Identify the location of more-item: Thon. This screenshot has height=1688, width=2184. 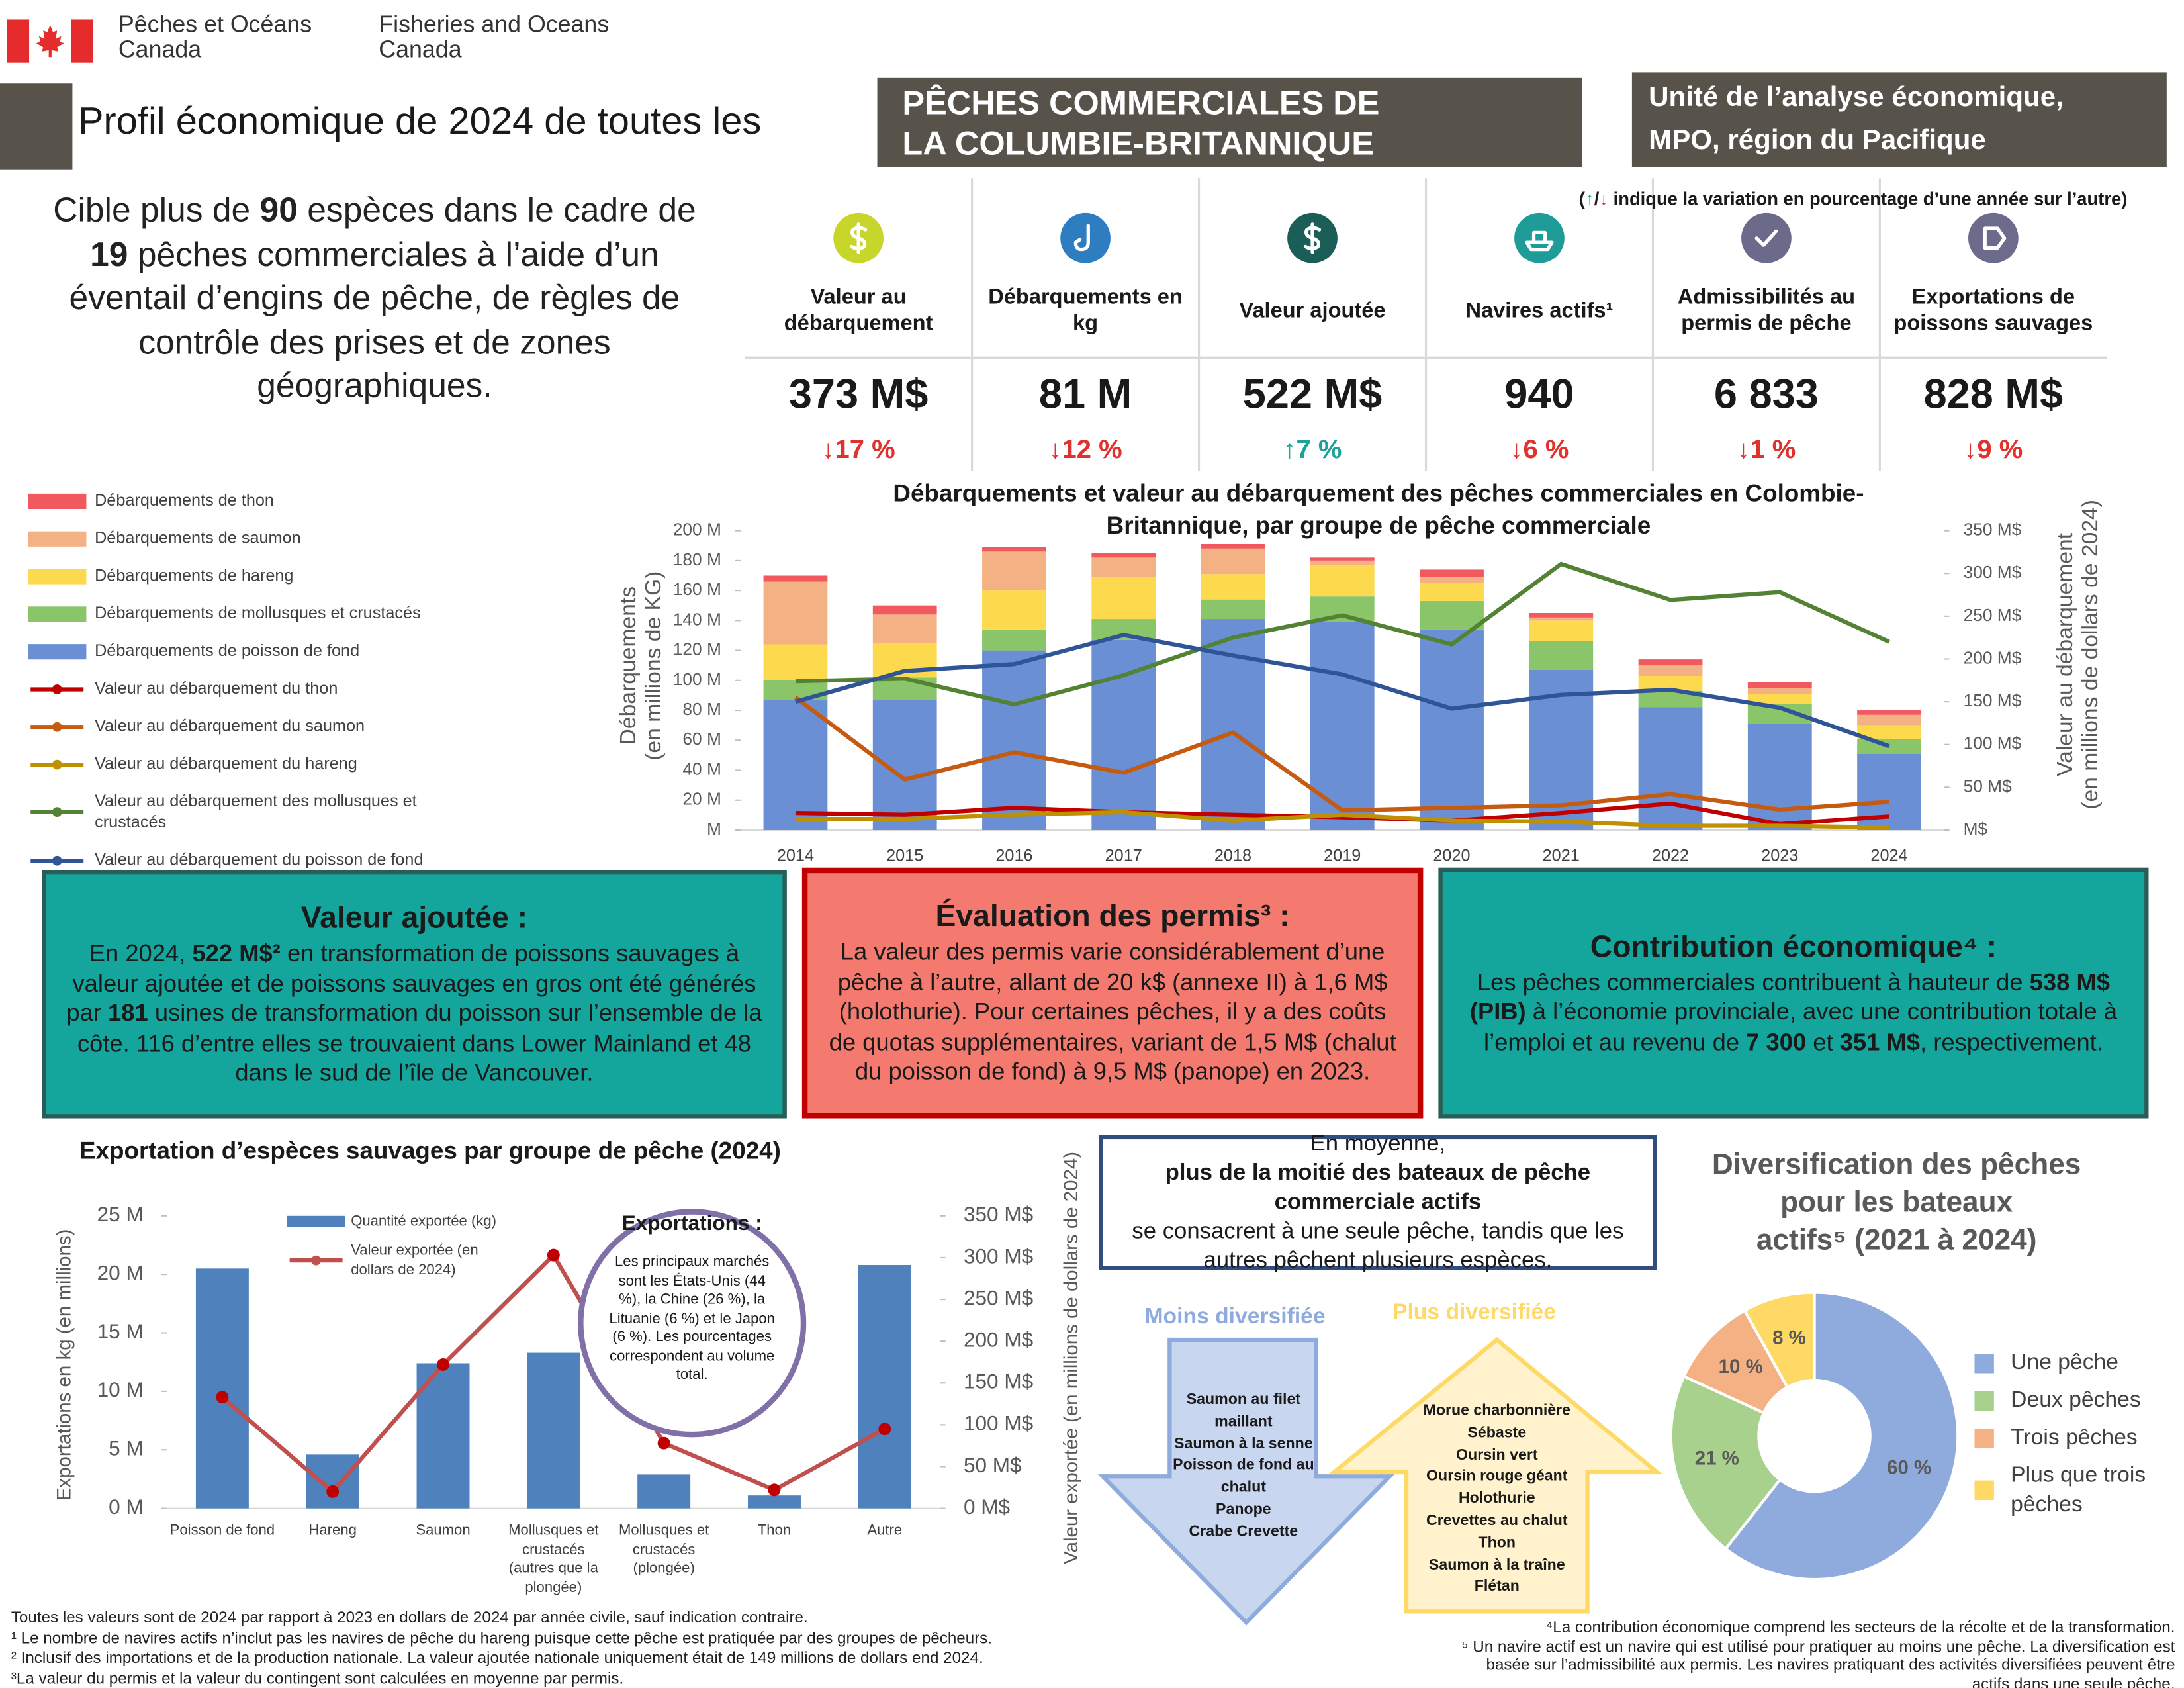
(1497, 1543).